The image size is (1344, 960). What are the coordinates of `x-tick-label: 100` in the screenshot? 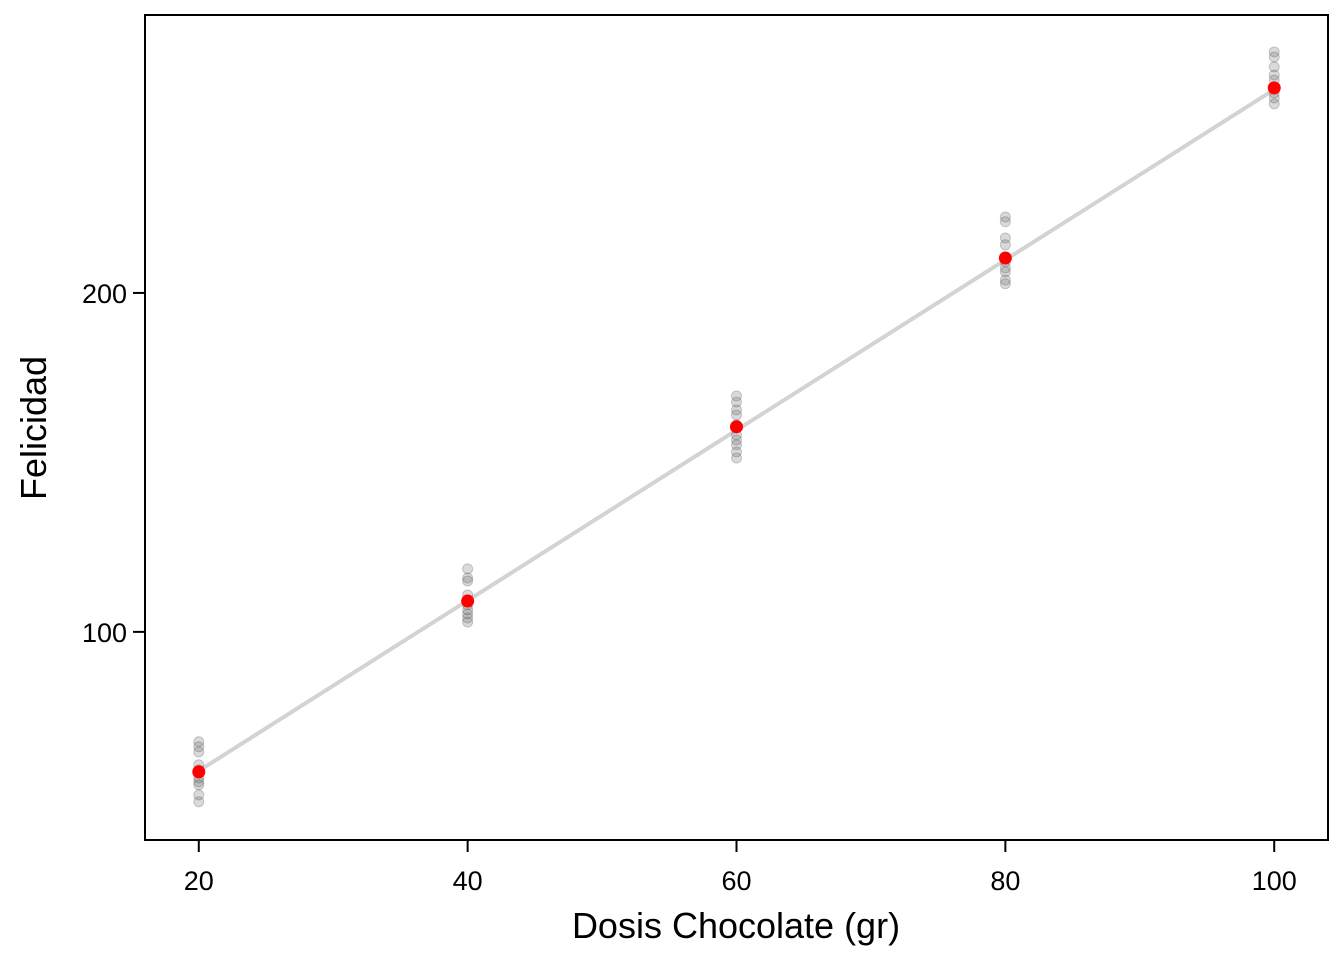 It's located at (1274, 881).